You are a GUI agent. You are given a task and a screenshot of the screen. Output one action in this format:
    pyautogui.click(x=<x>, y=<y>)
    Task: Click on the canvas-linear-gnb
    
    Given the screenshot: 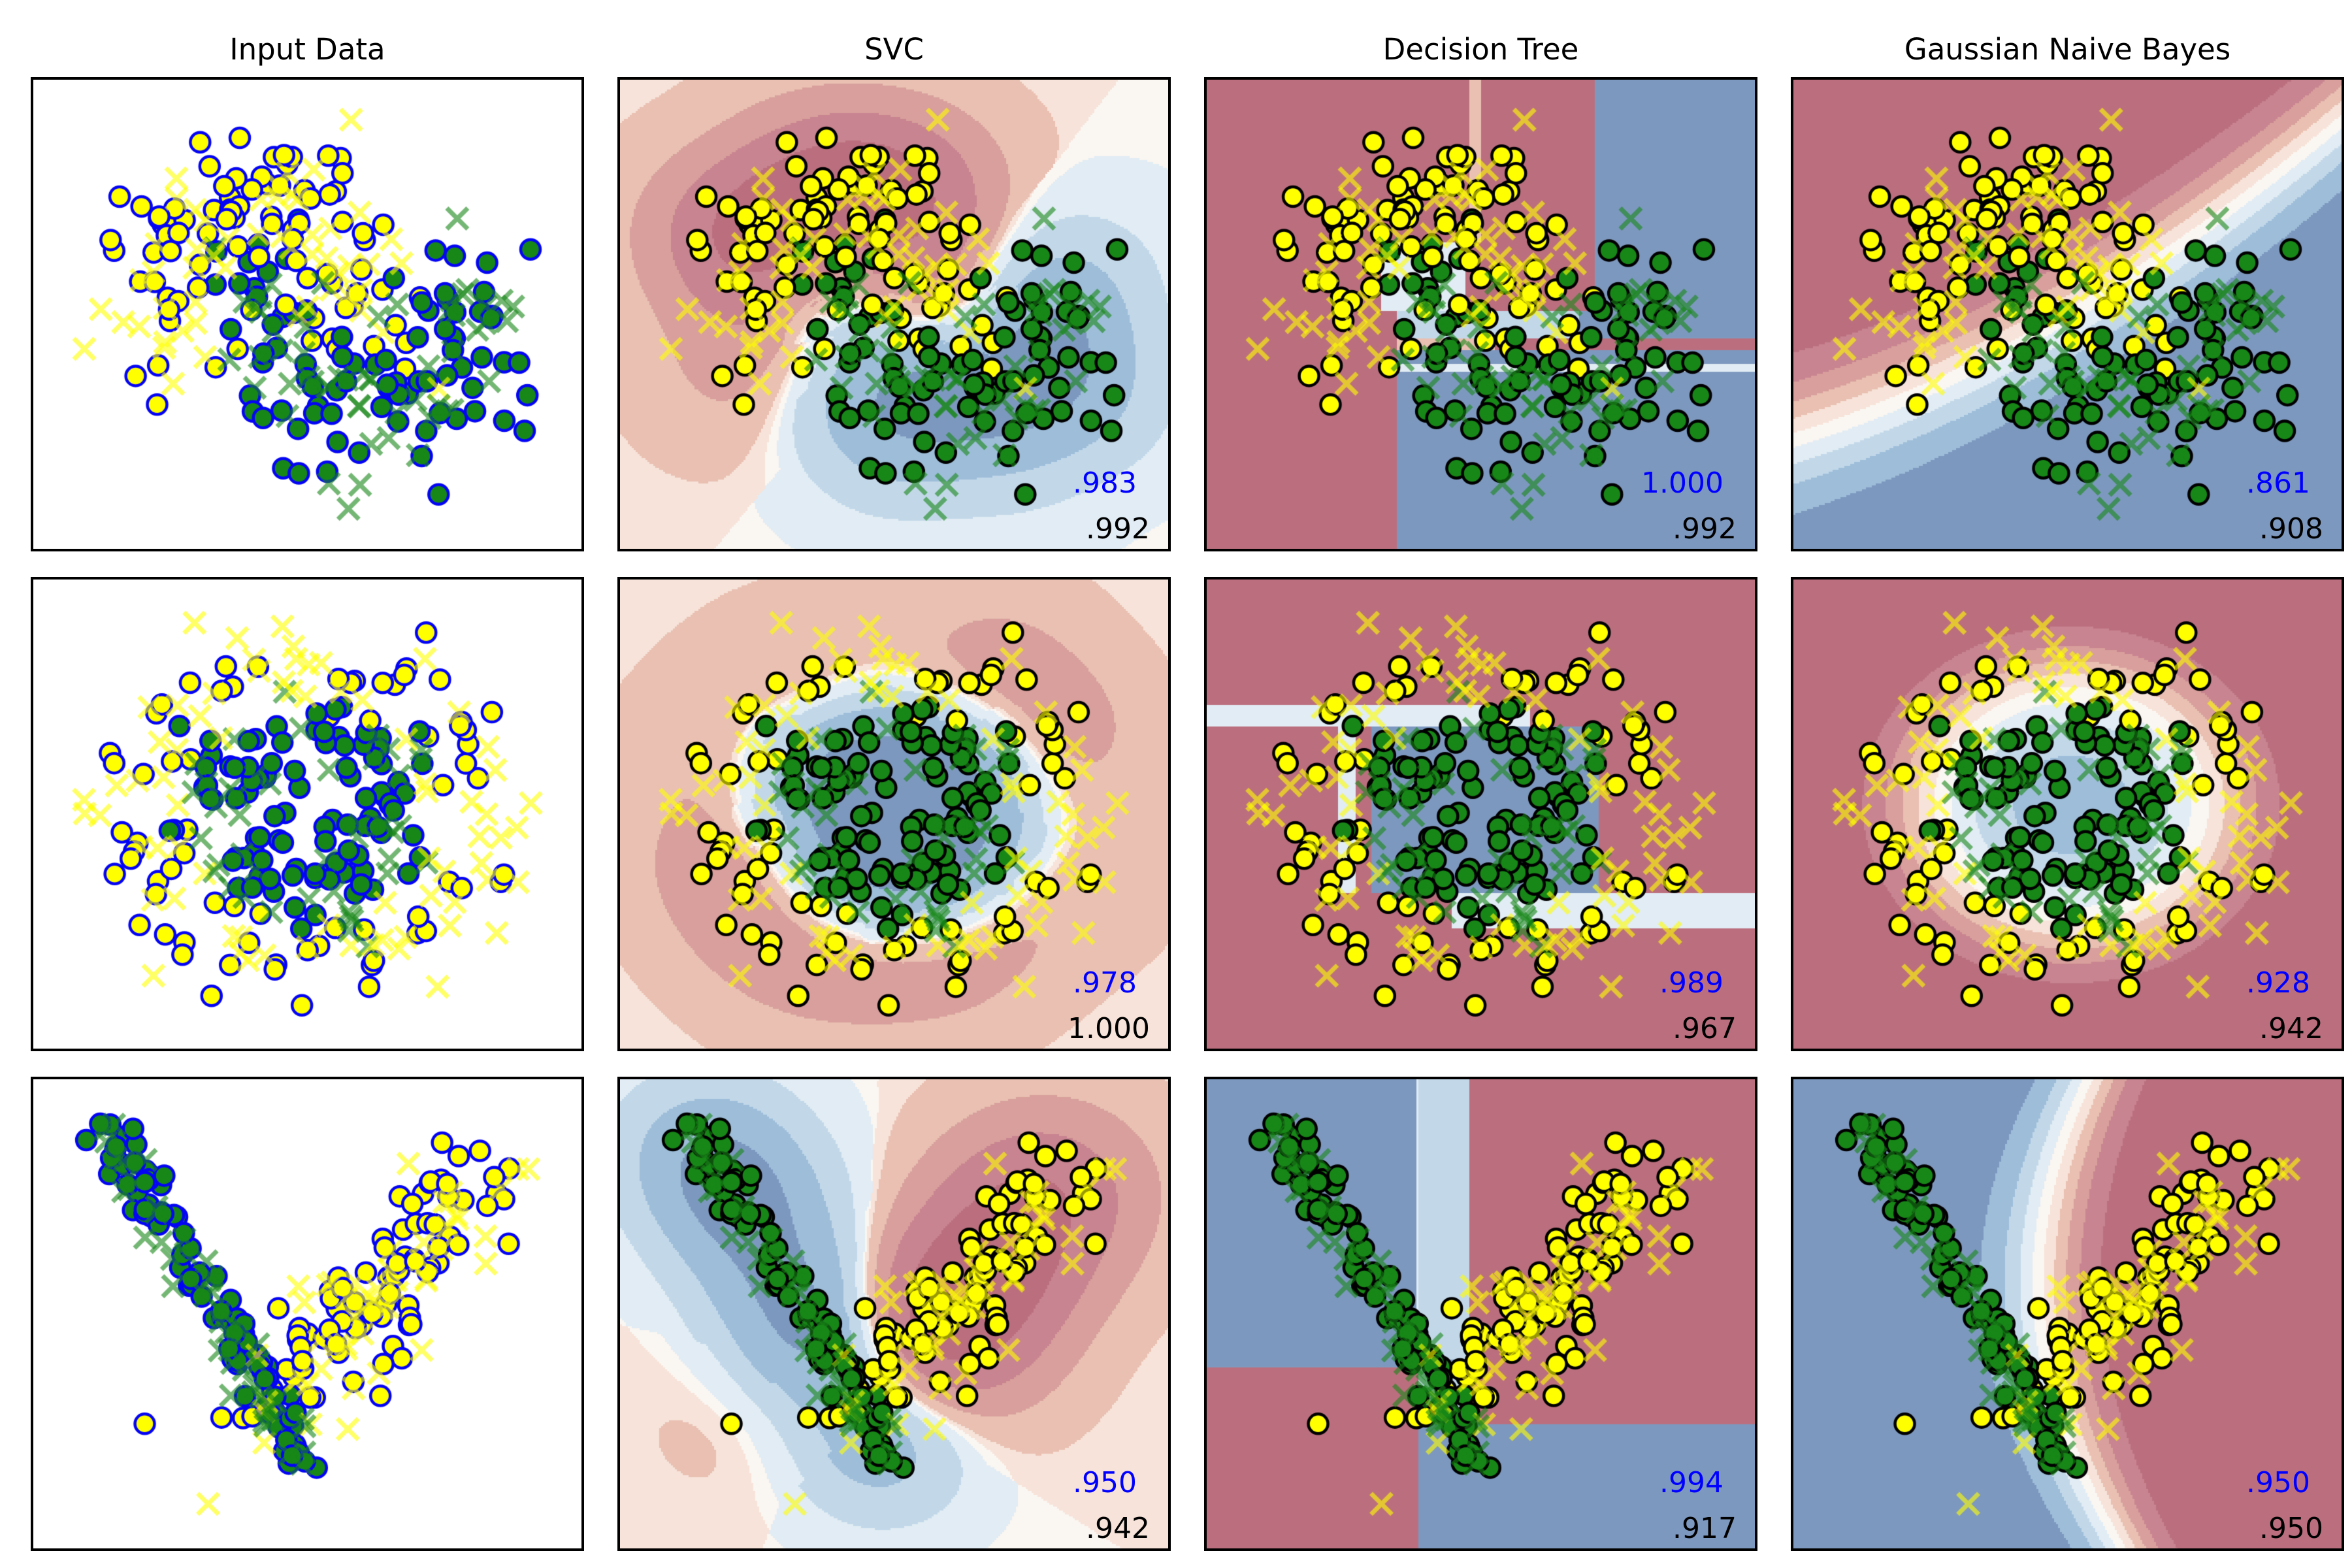 What is the action you would take?
    pyautogui.click(x=2067, y=1313)
    